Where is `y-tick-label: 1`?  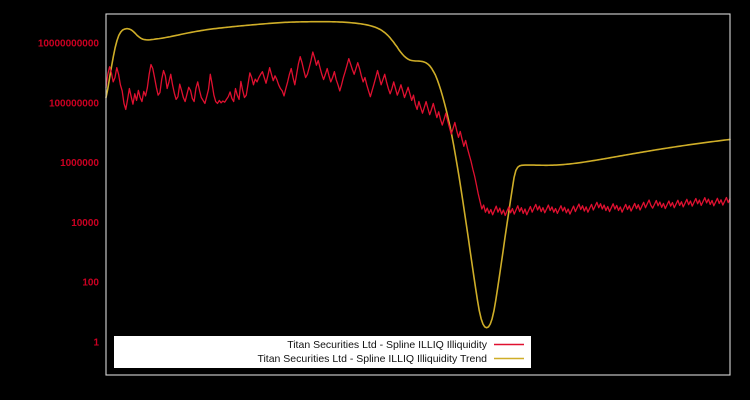 y-tick-label: 1 is located at coordinates (96, 343).